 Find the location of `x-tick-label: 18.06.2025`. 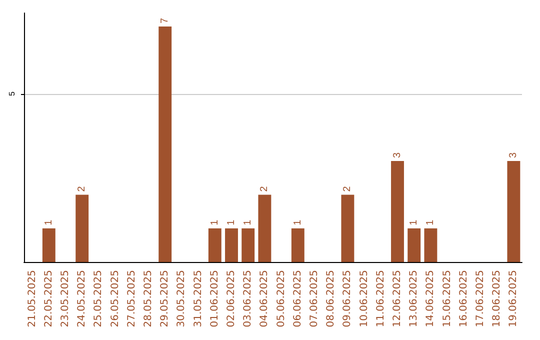

x-tick-label: 18.06.2025 is located at coordinates (497, 299).